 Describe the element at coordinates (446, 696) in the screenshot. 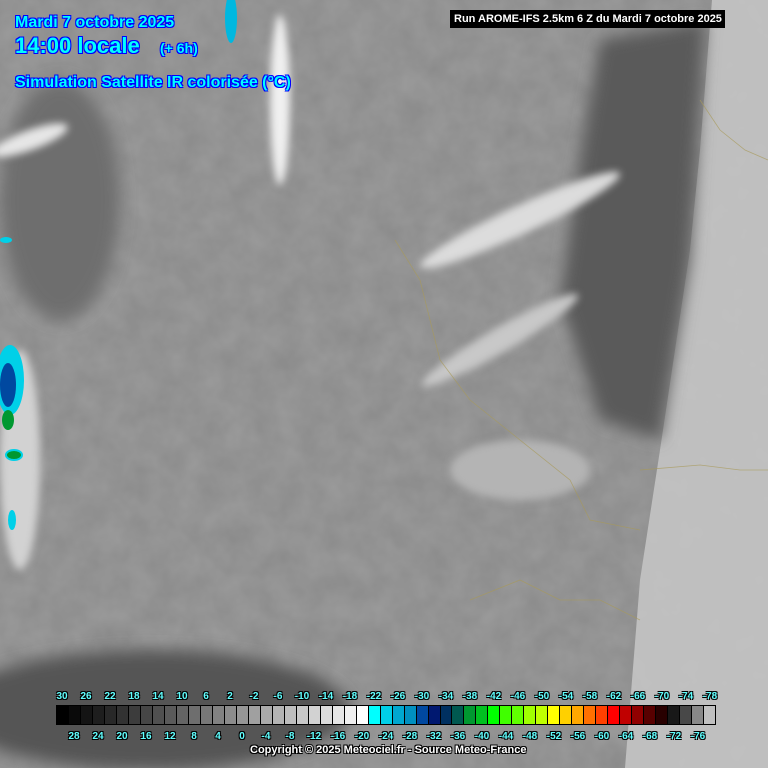

I see `legend-label: -34` at that location.